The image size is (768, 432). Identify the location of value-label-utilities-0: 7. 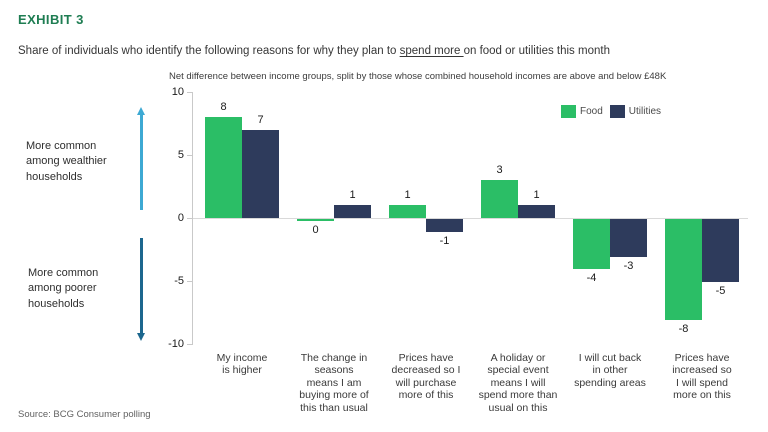
(260, 119).